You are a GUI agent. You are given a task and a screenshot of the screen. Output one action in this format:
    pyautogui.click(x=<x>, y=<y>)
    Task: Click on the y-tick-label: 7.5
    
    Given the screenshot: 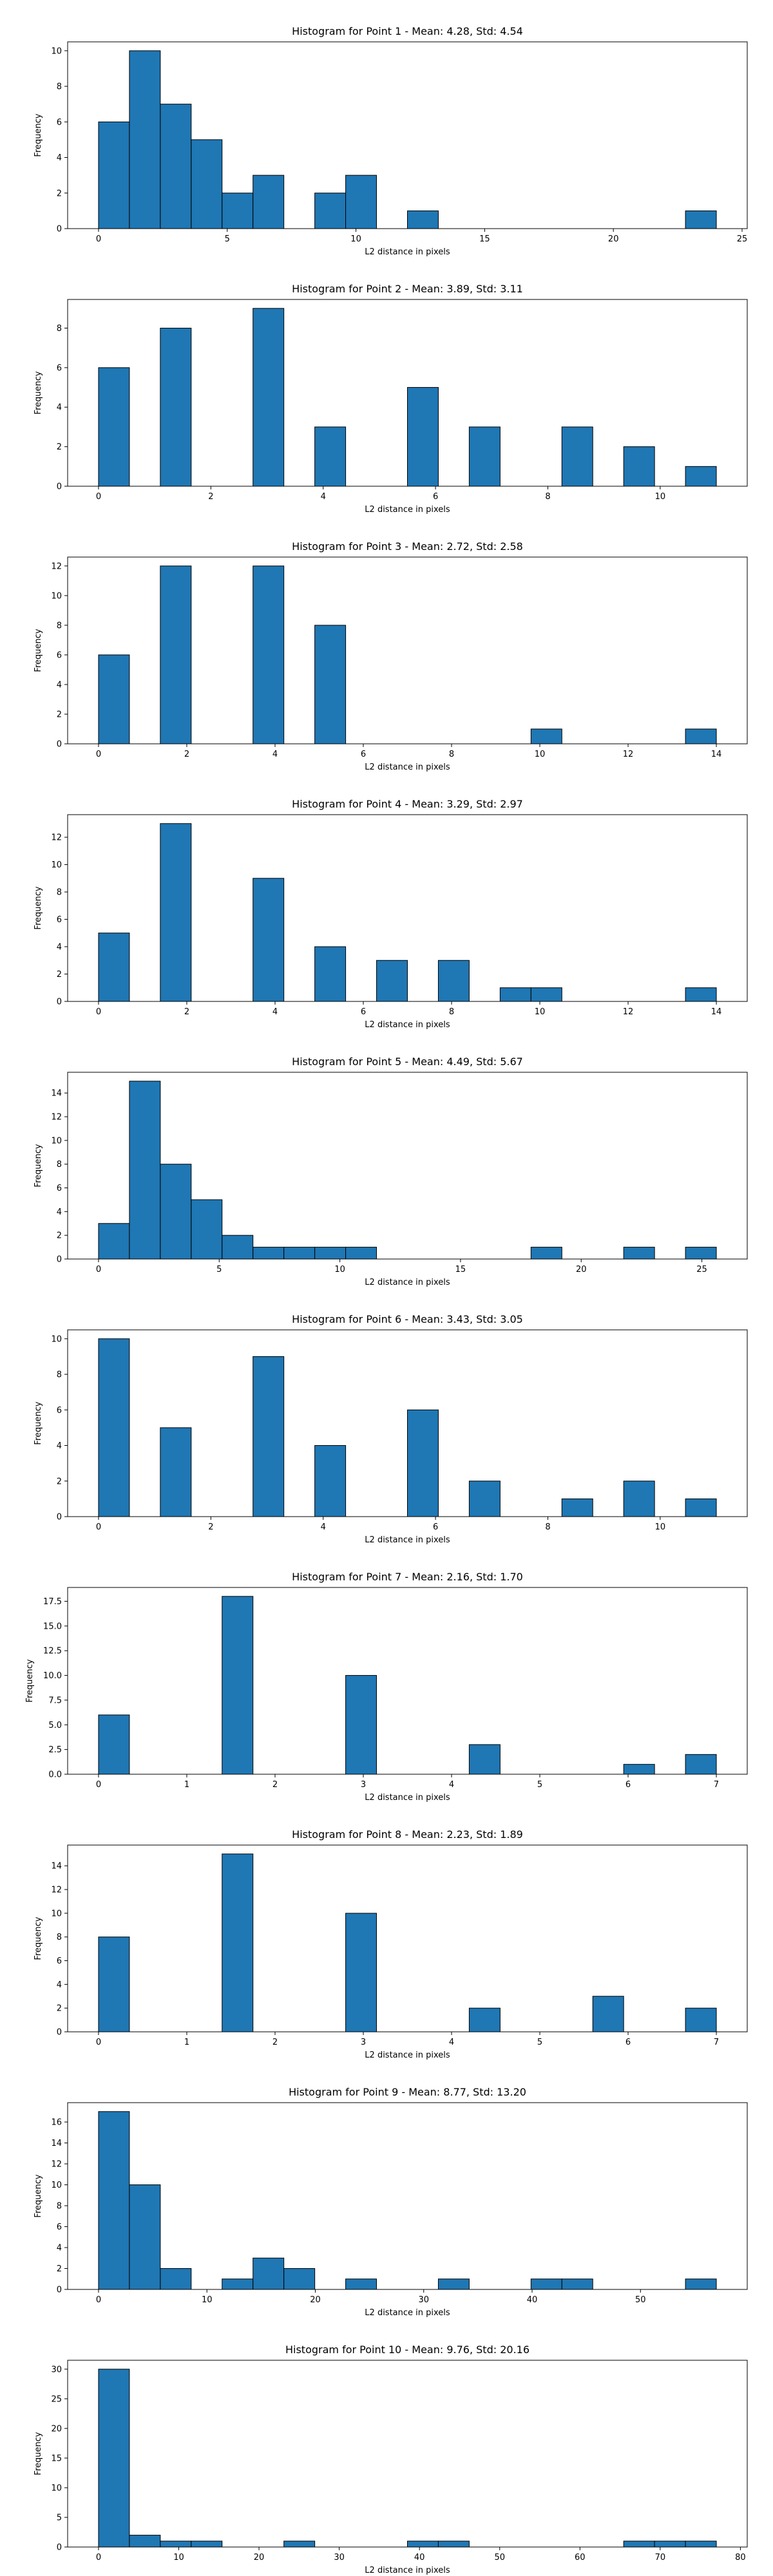 What is the action you would take?
    pyautogui.click(x=55, y=1700)
    